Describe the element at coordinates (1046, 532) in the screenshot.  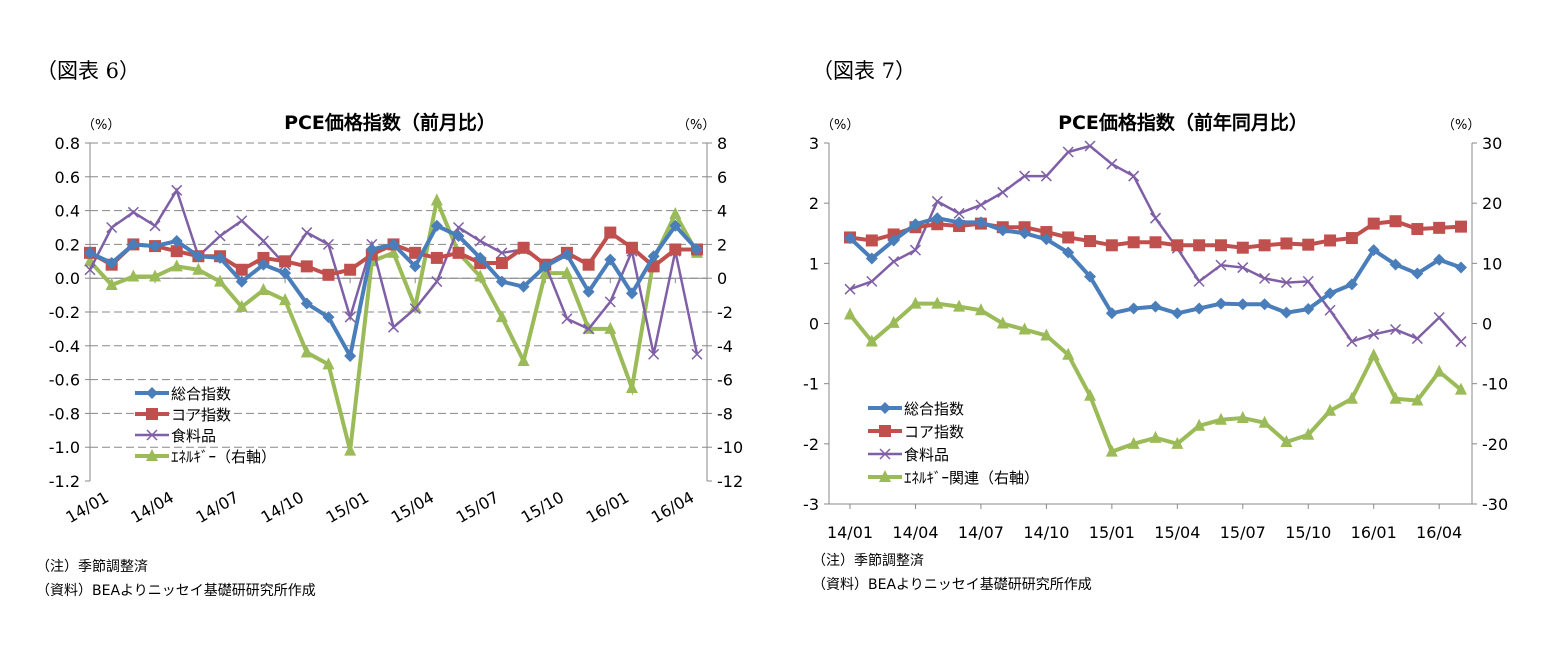
I see `x-tick-label: 14/10` at that location.